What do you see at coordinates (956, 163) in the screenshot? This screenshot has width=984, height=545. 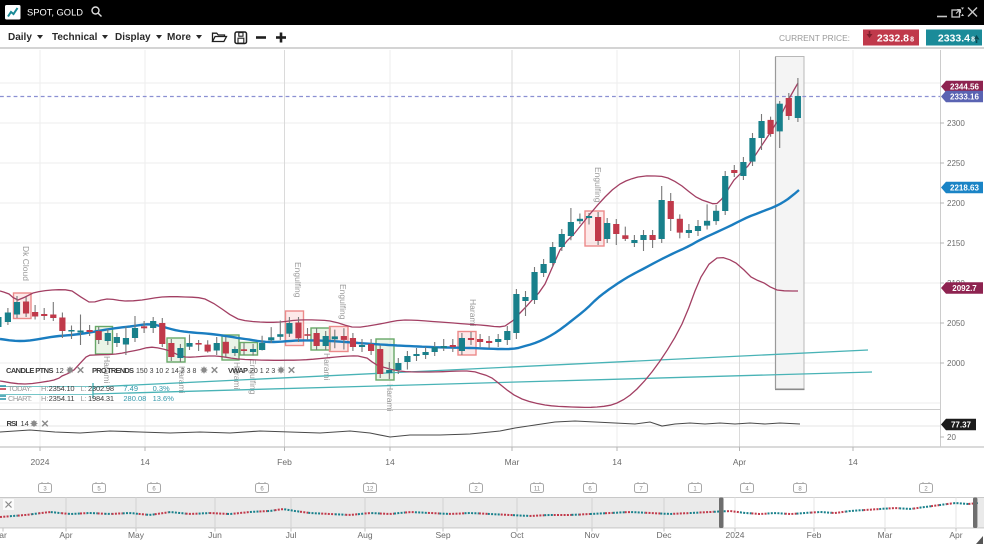 I see `svg-text: 2250` at bounding box center [956, 163].